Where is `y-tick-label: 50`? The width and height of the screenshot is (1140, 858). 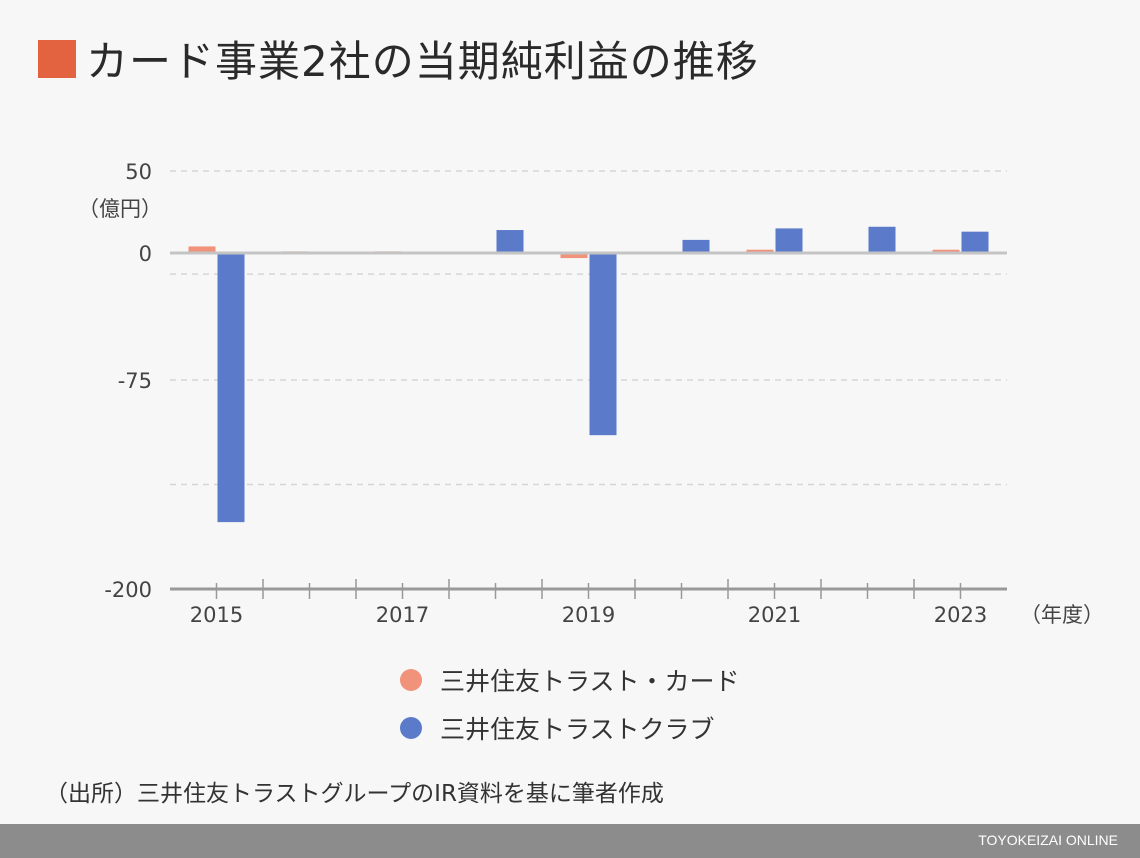 y-tick-label: 50 is located at coordinates (138, 172).